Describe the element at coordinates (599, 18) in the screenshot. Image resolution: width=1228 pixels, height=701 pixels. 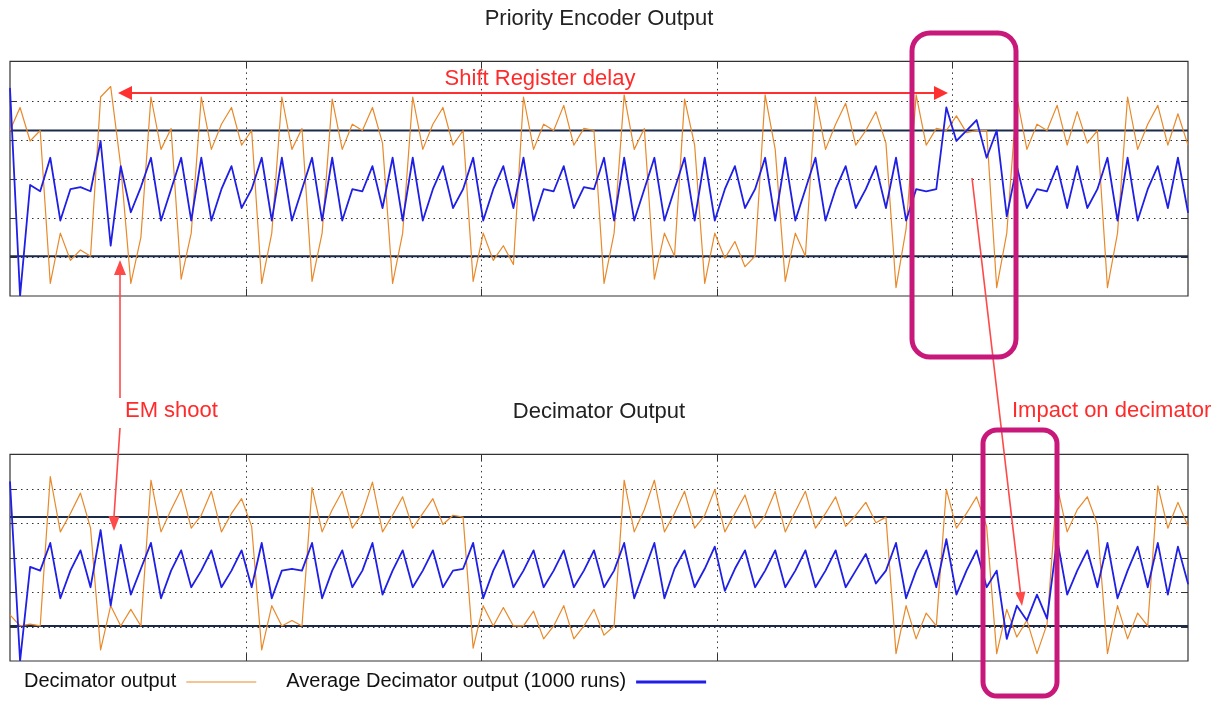
I see `chart-title: Priority Encoder Output` at that location.